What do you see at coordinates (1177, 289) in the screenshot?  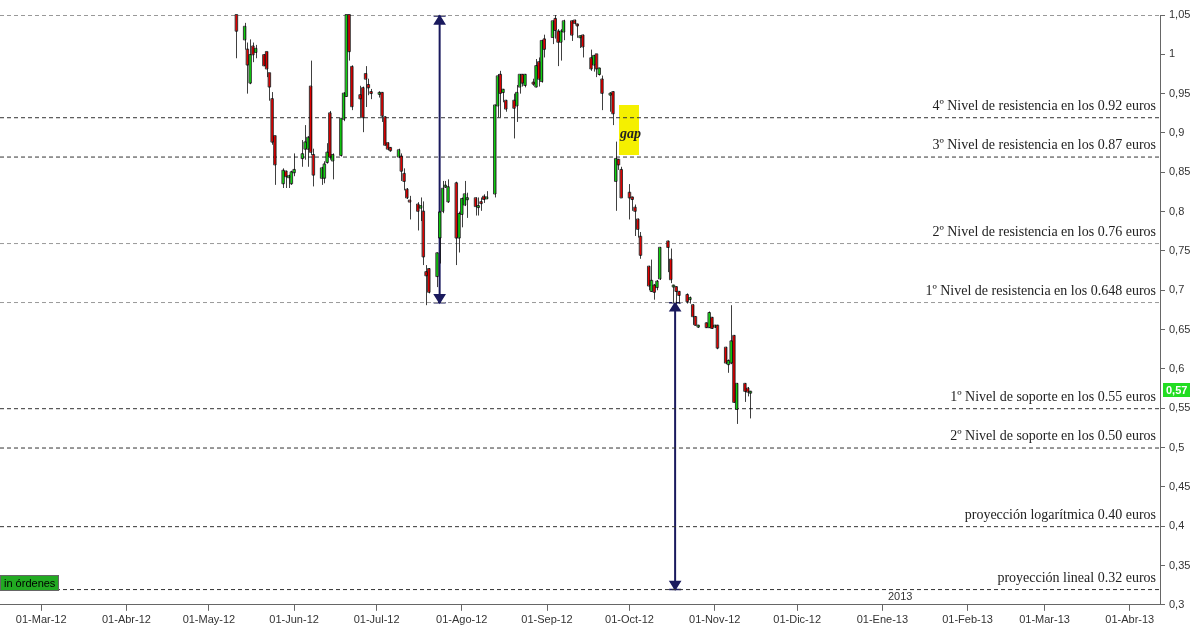 I see `y-tick-label: 0,7` at bounding box center [1177, 289].